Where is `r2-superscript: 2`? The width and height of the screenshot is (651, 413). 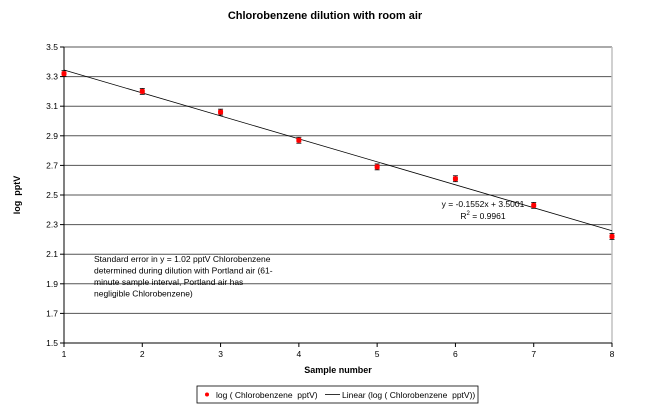 r2-superscript: 2 is located at coordinates (469, 214).